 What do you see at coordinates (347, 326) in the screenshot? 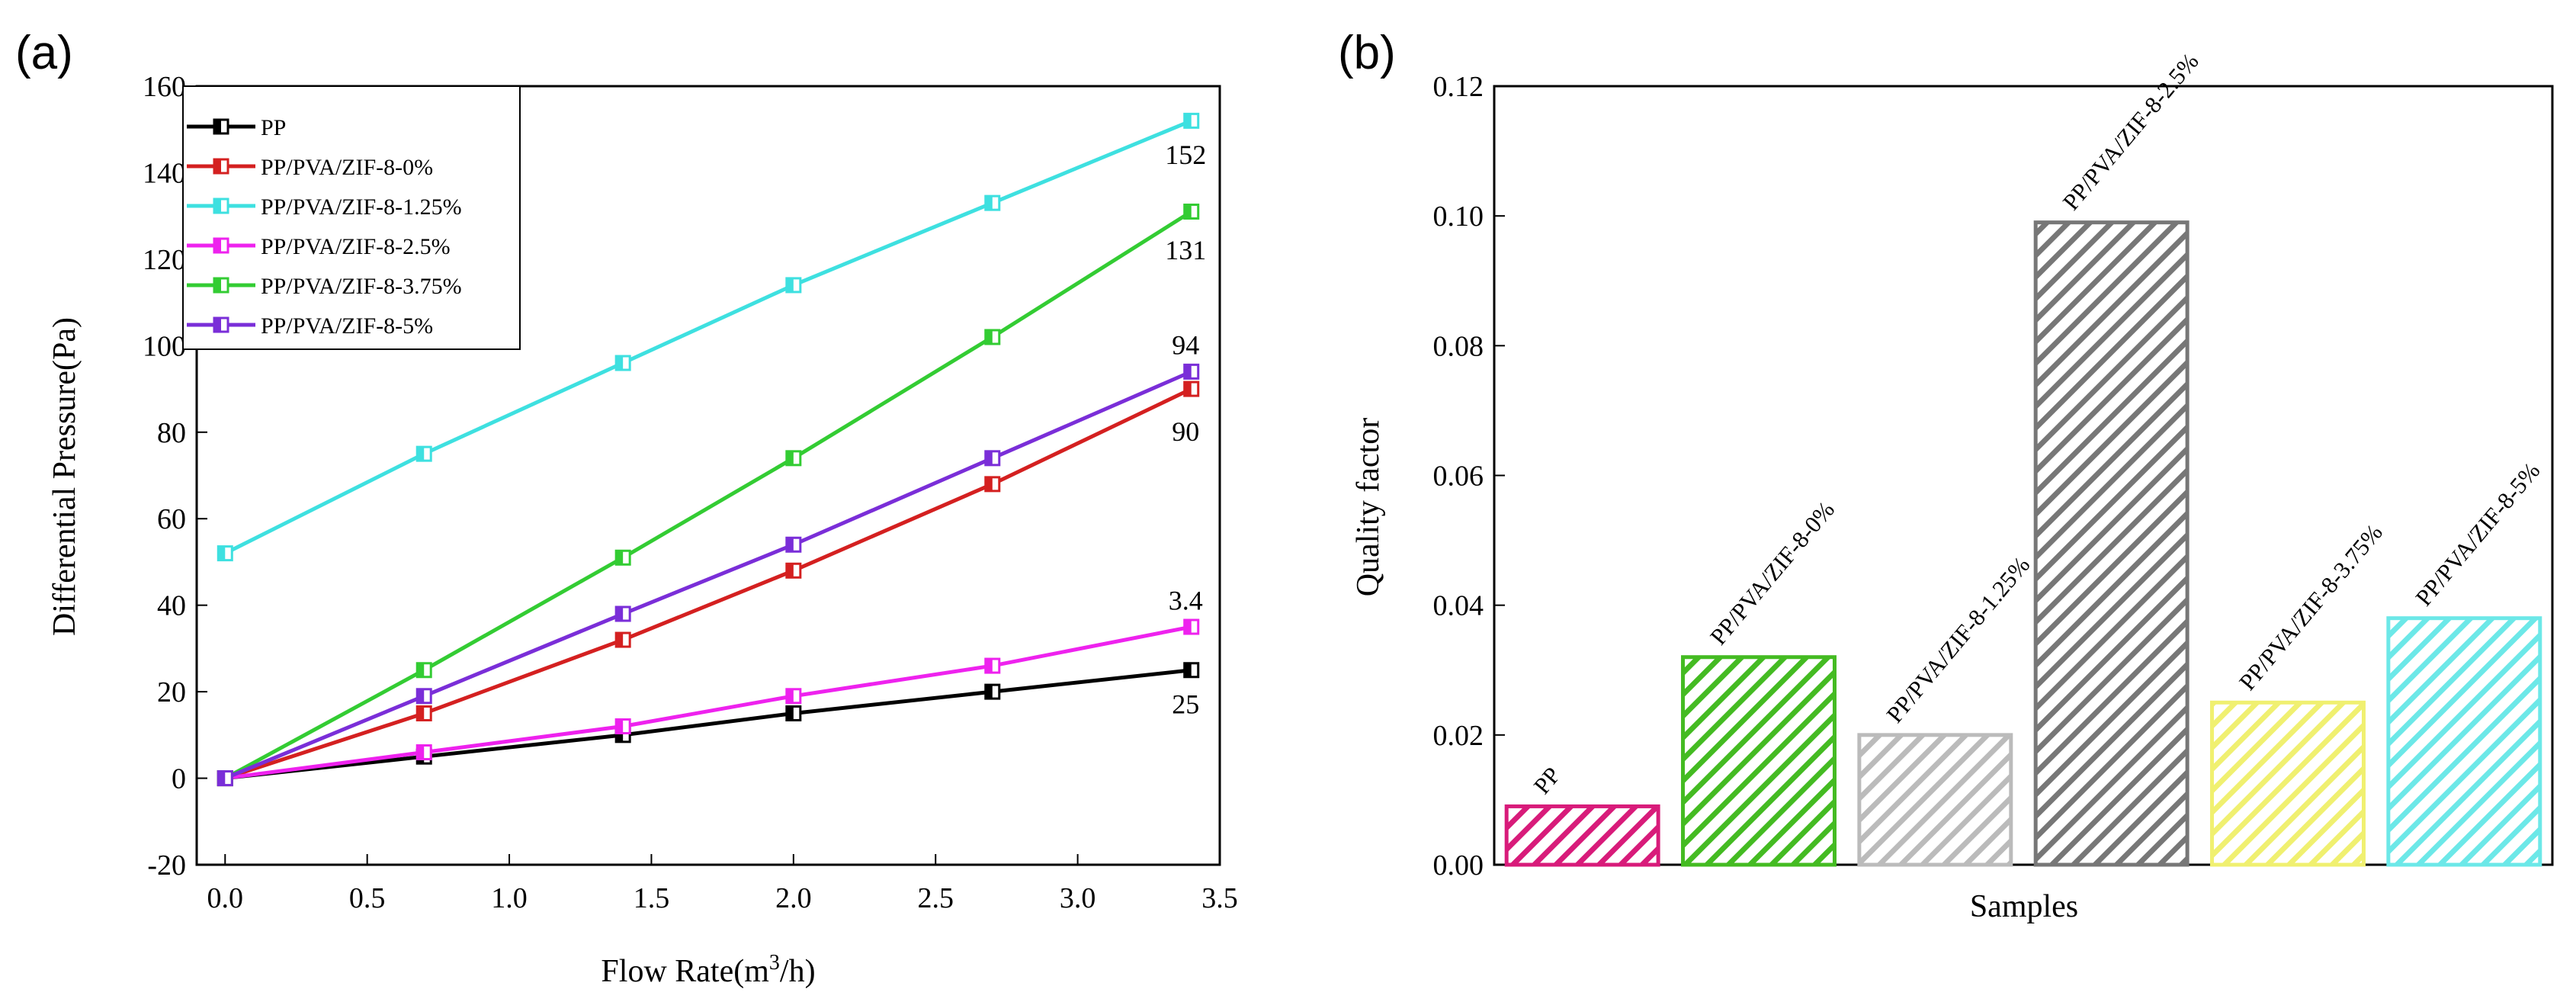
I see `legend-label-5: PP/PVA/ZIF-8-5%` at bounding box center [347, 326].